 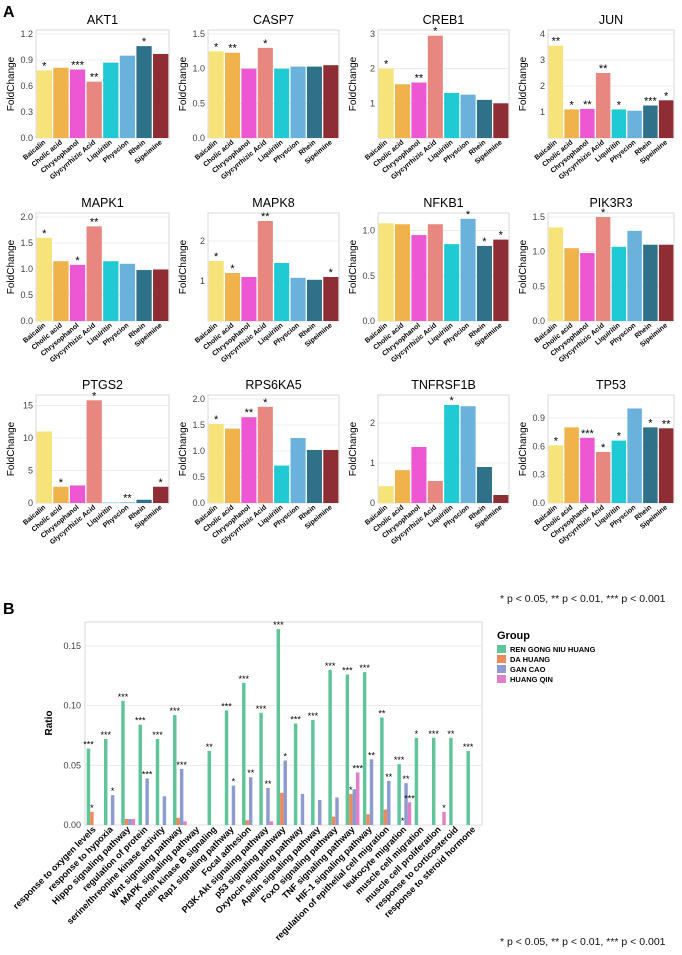 What do you see at coordinates (102, 203) in the screenshot?
I see `facet-title-mapk1: MAPK1` at bounding box center [102, 203].